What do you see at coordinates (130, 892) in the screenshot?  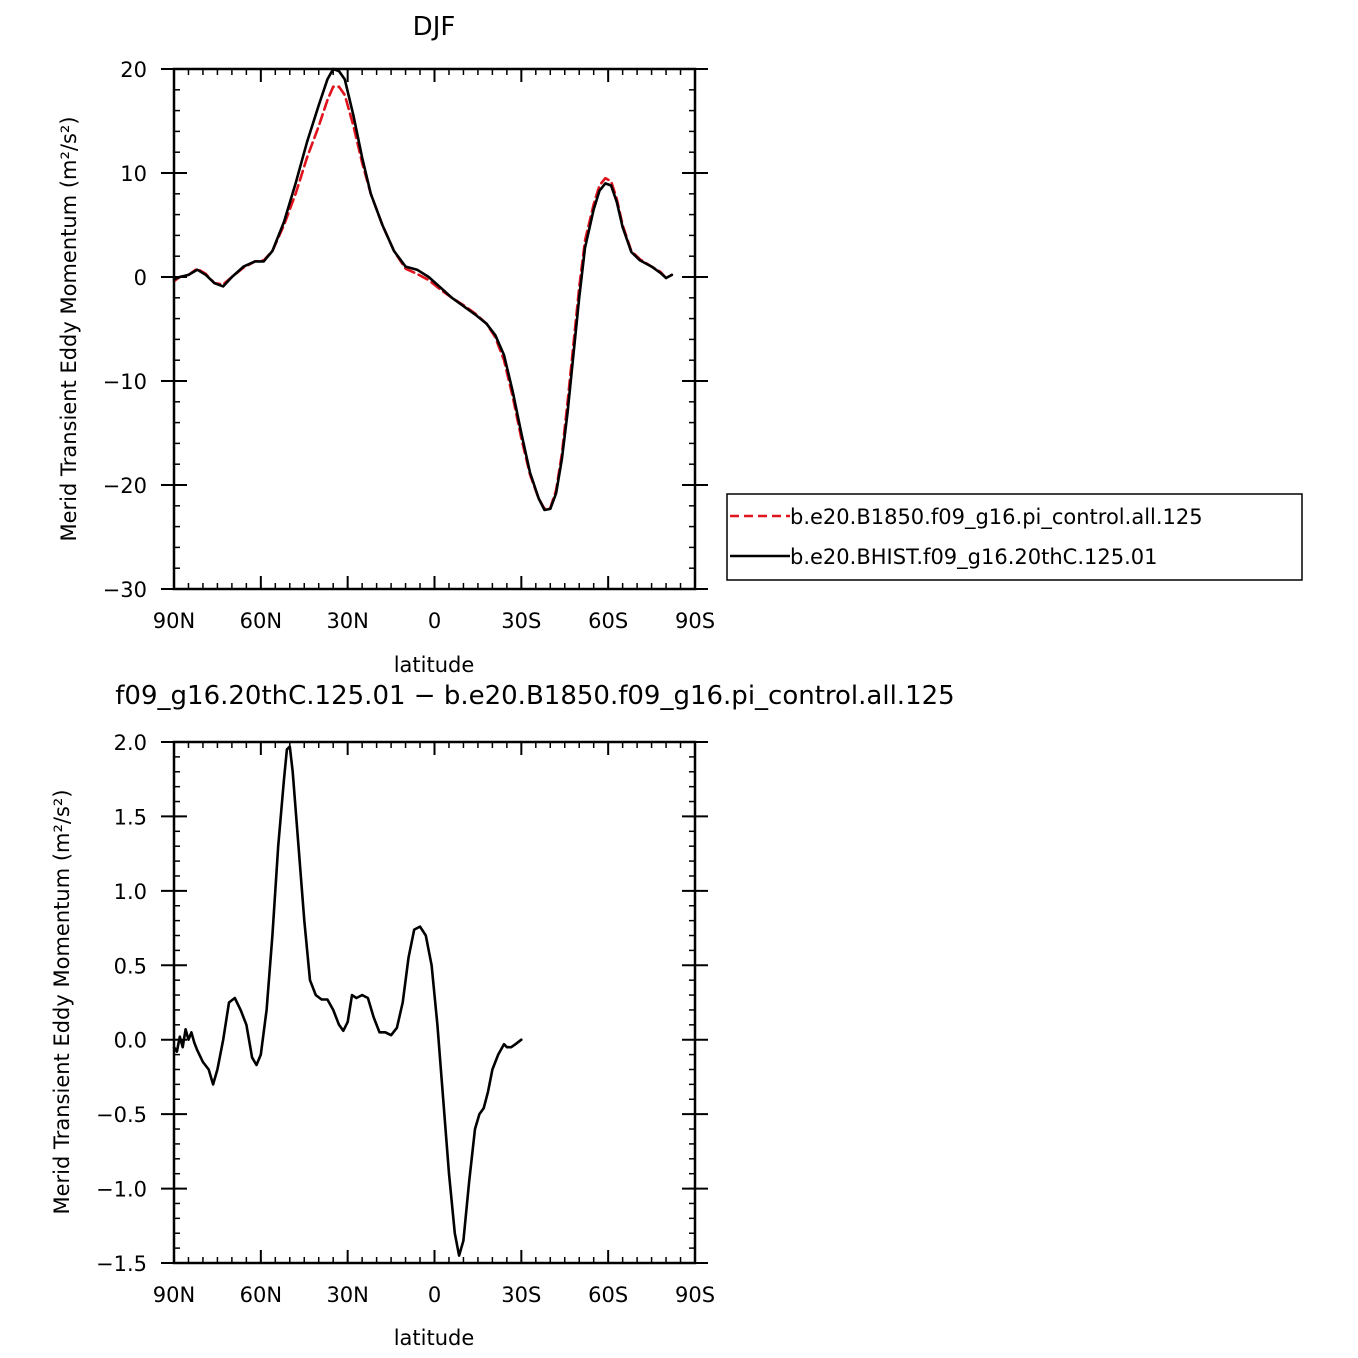 I see `y-tick-label: 1.0` at bounding box center [130, 892].